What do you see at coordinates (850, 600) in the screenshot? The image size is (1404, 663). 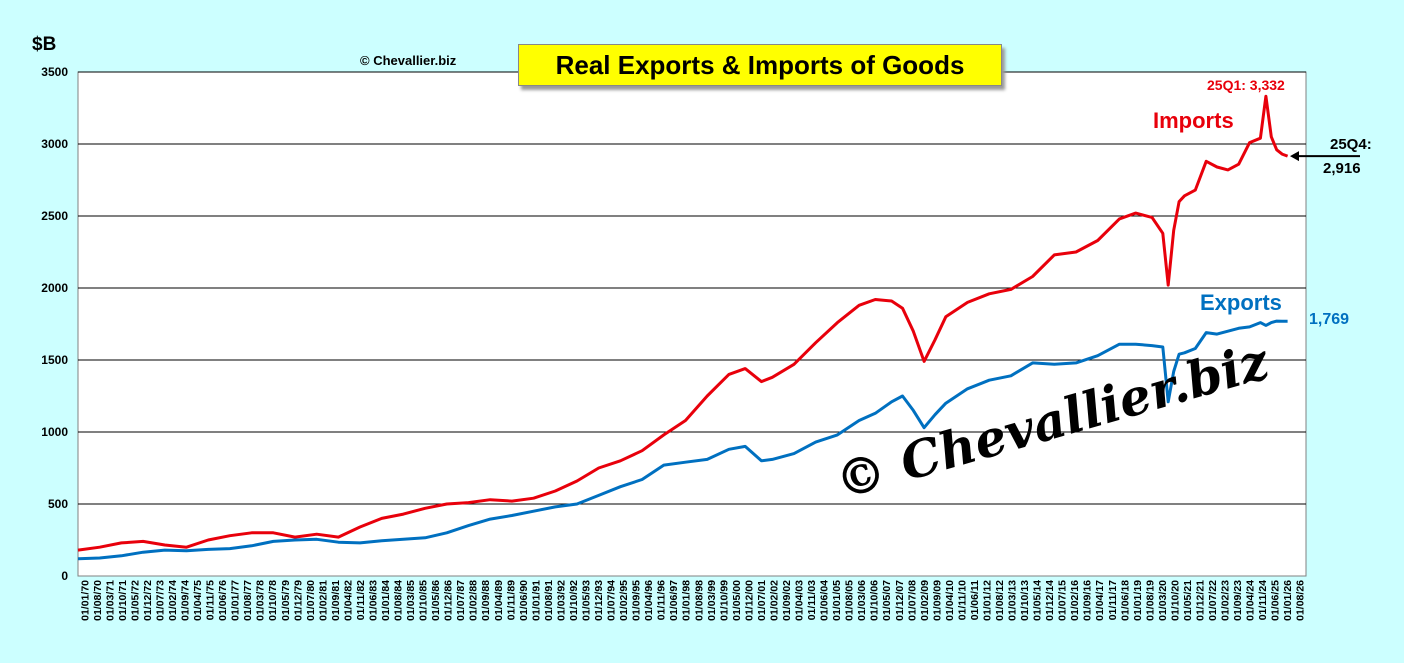 I see `x-tick-label: 01/08/05` at bounding box center [850, 600].